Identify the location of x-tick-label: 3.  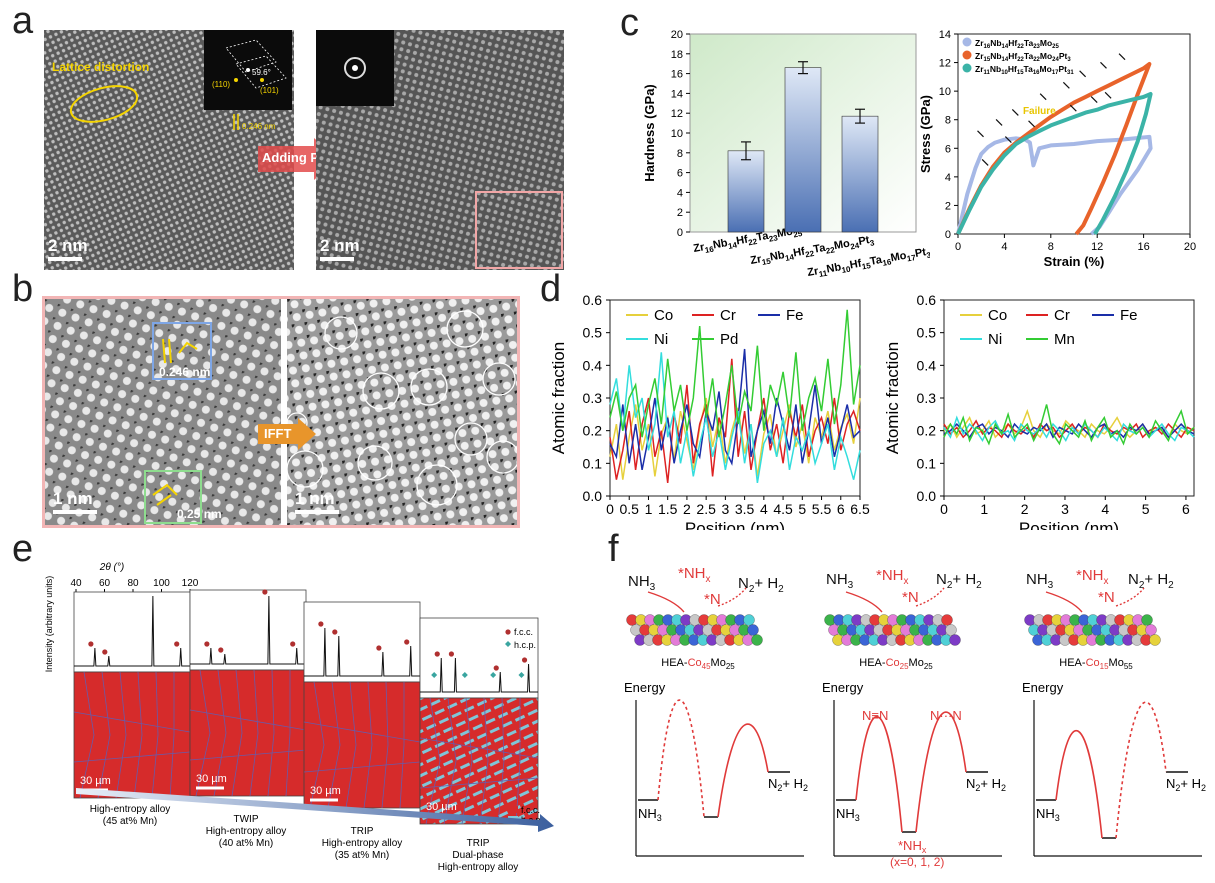
(1065, 509).